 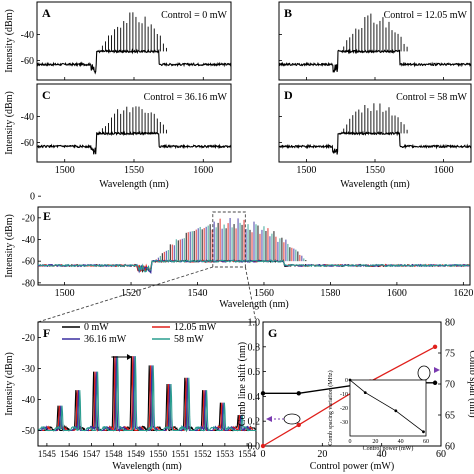 I want to click on y-axis-label-C: Intensity (dBm), so click(x=9, y=123).